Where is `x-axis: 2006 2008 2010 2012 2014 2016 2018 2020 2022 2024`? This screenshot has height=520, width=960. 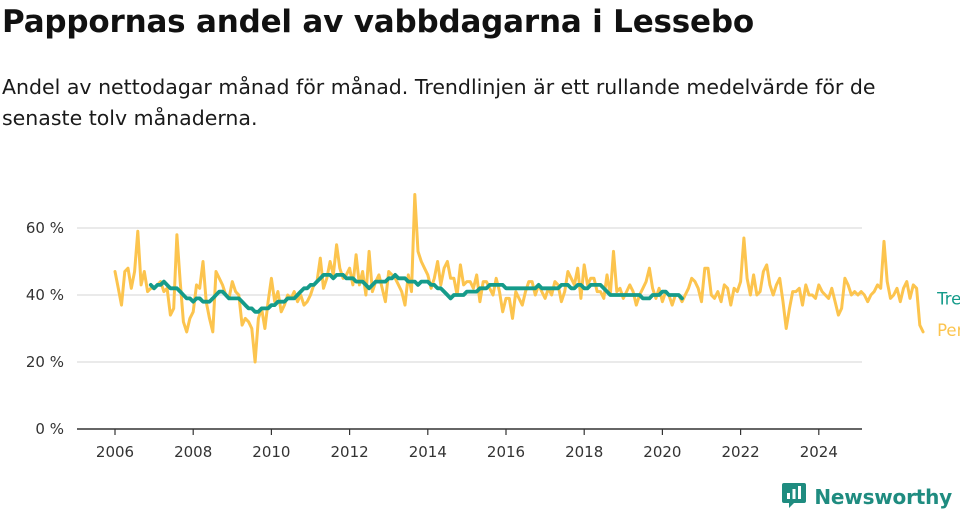
x-axis: 2006 2008 2010 2012 2014 2016 2018 2020 2022 2024 is located at coordinates (469, 444).